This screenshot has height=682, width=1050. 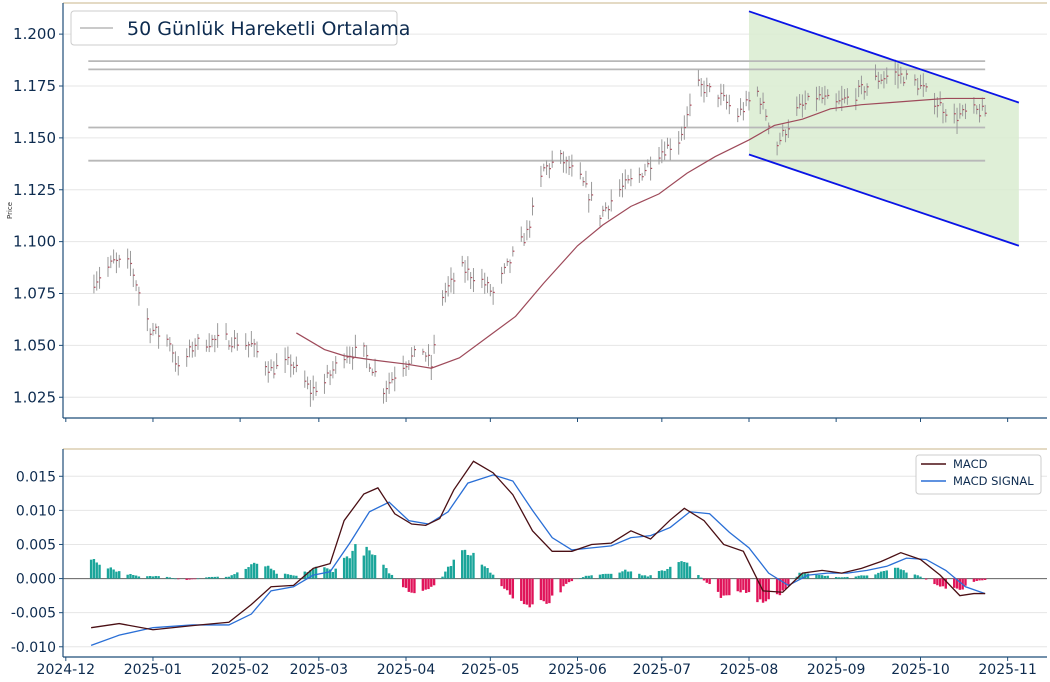 What do you see at coordinates (884, 200) in the screenshot?
I see `channel-lower-line` at bounding box center [884, 200].